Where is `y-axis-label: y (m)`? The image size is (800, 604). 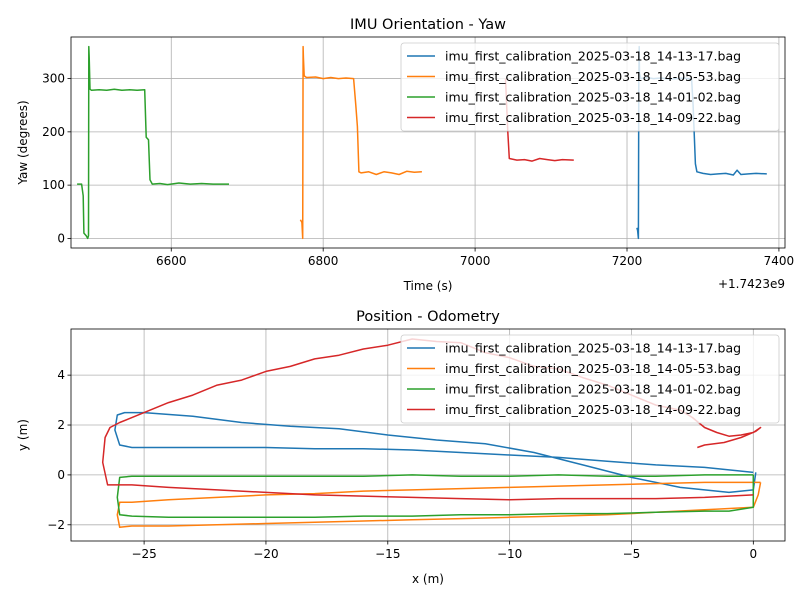
y-axis-label: y (m) is located at coordinates (23, 435).